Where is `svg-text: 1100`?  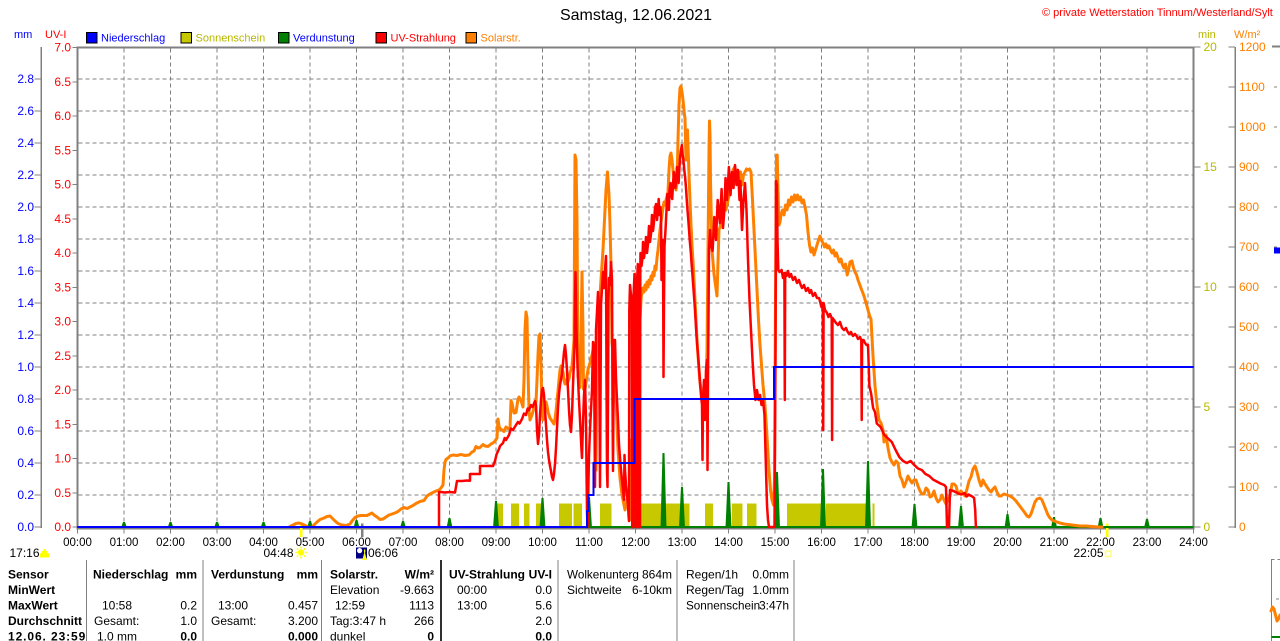 svg-text: 1100 is located at coordinates (1252, 87).